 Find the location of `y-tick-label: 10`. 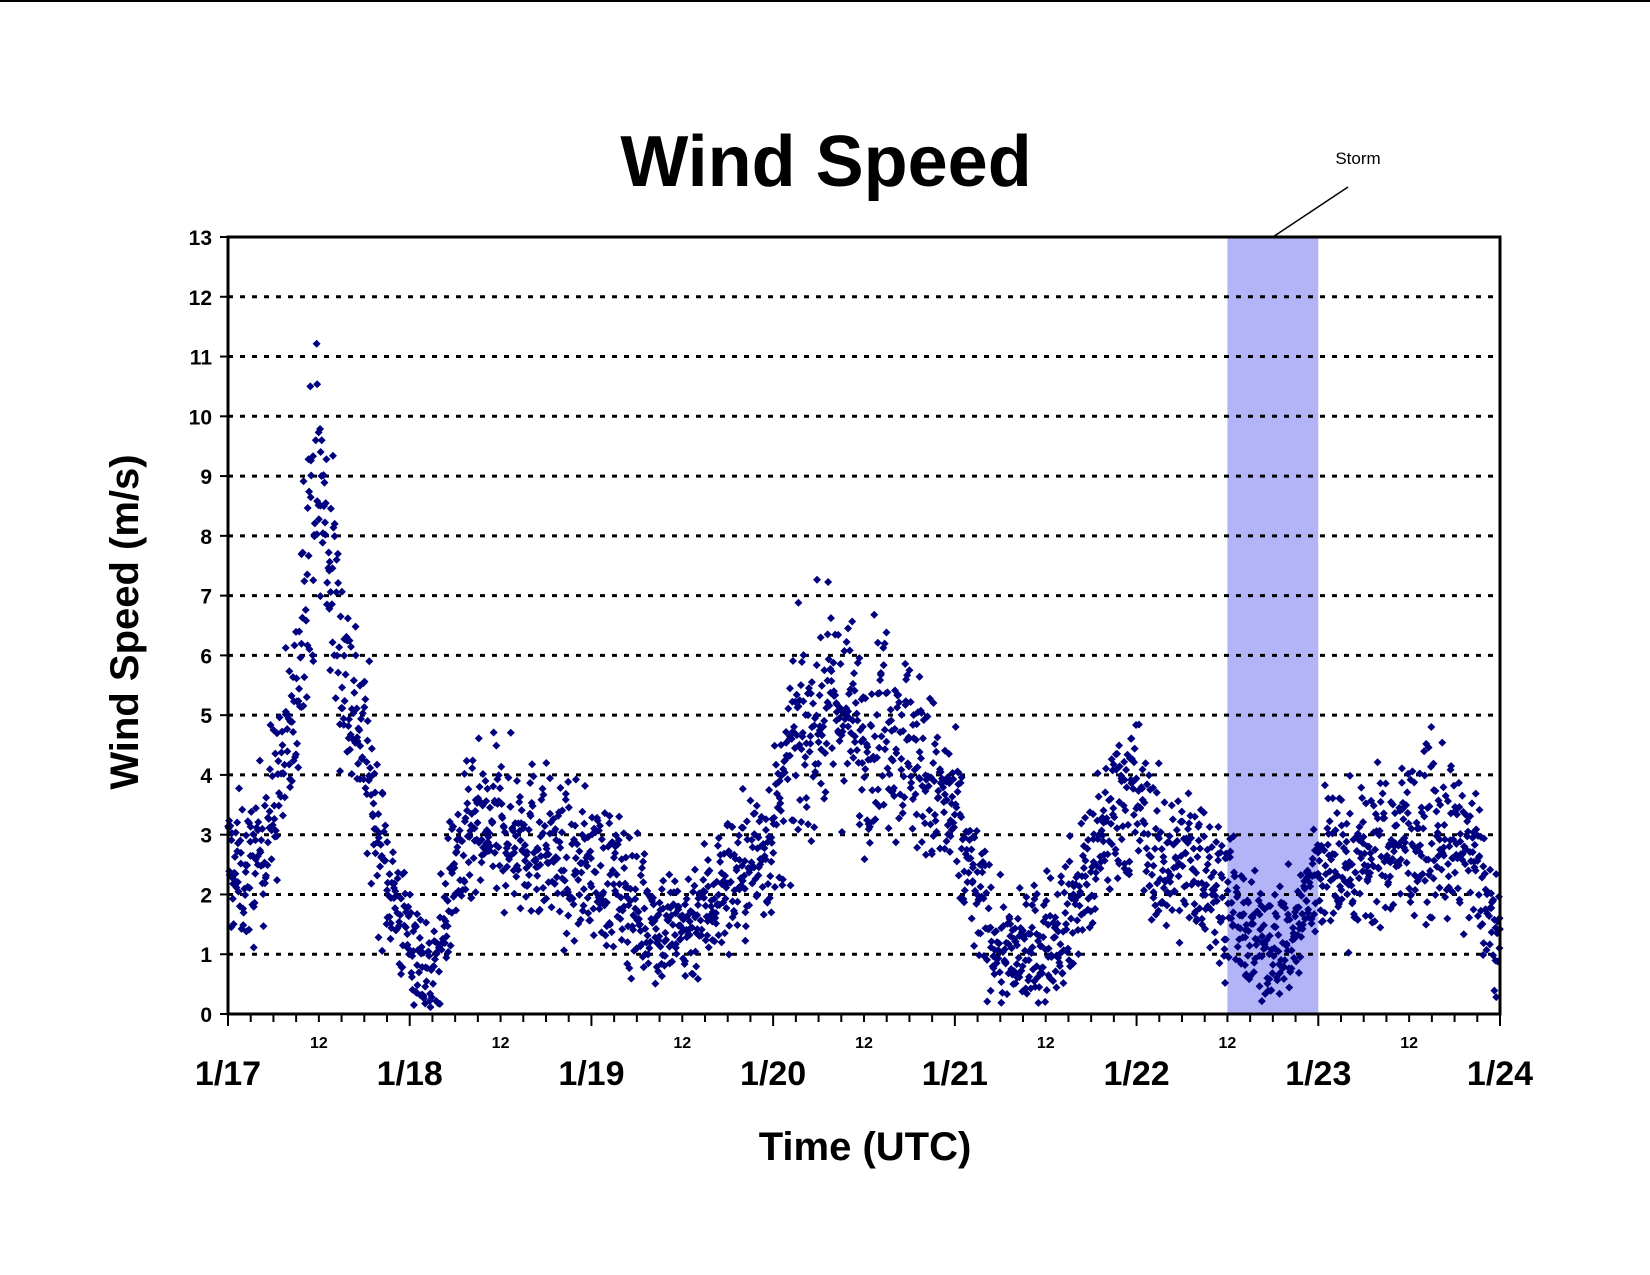

y-tick-label: 10 is located at coordinates (200, 417).